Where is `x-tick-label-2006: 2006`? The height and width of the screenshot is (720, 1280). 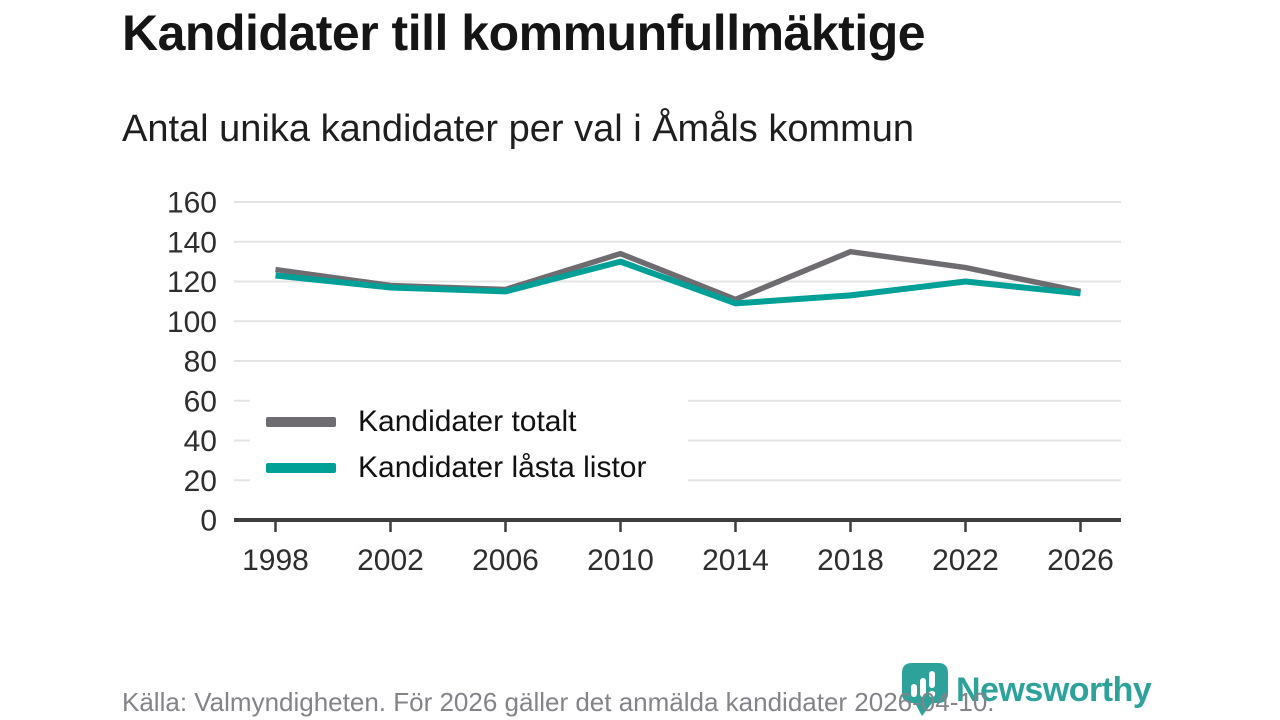 x-tick-label-2006: 2006 is located at coordinates (505, 560).